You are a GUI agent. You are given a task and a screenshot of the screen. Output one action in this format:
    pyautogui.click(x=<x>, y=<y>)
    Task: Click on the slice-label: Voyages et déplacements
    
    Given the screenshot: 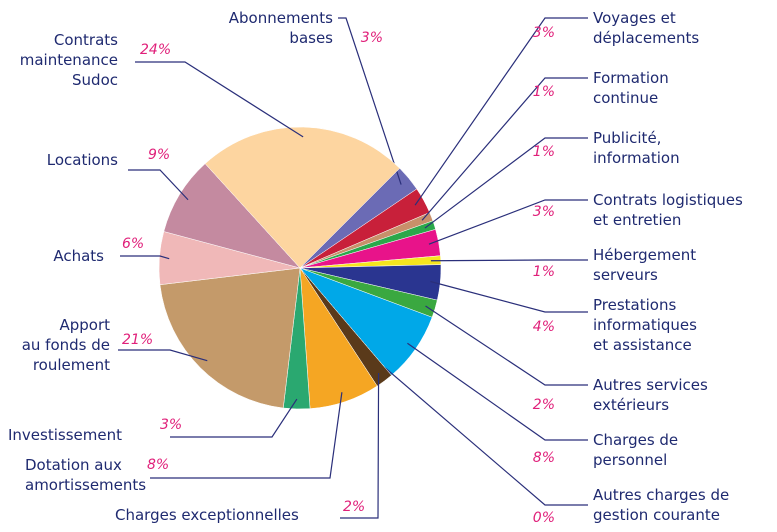 What is the action you would take?
    pyautogui.click(x=646, y=28)
    